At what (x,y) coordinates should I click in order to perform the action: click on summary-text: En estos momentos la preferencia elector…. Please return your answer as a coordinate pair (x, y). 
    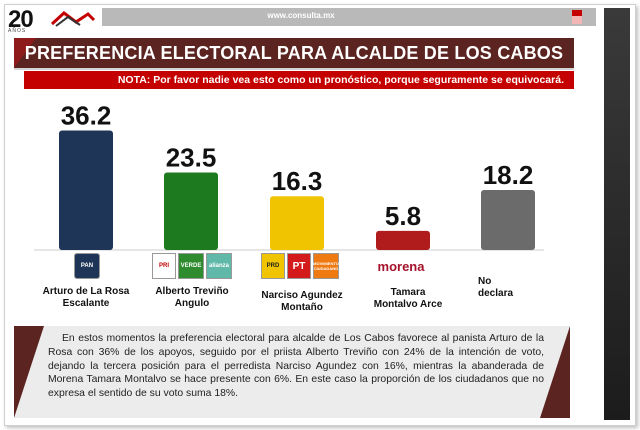
    Looking at the image, I should click on (296, 366).